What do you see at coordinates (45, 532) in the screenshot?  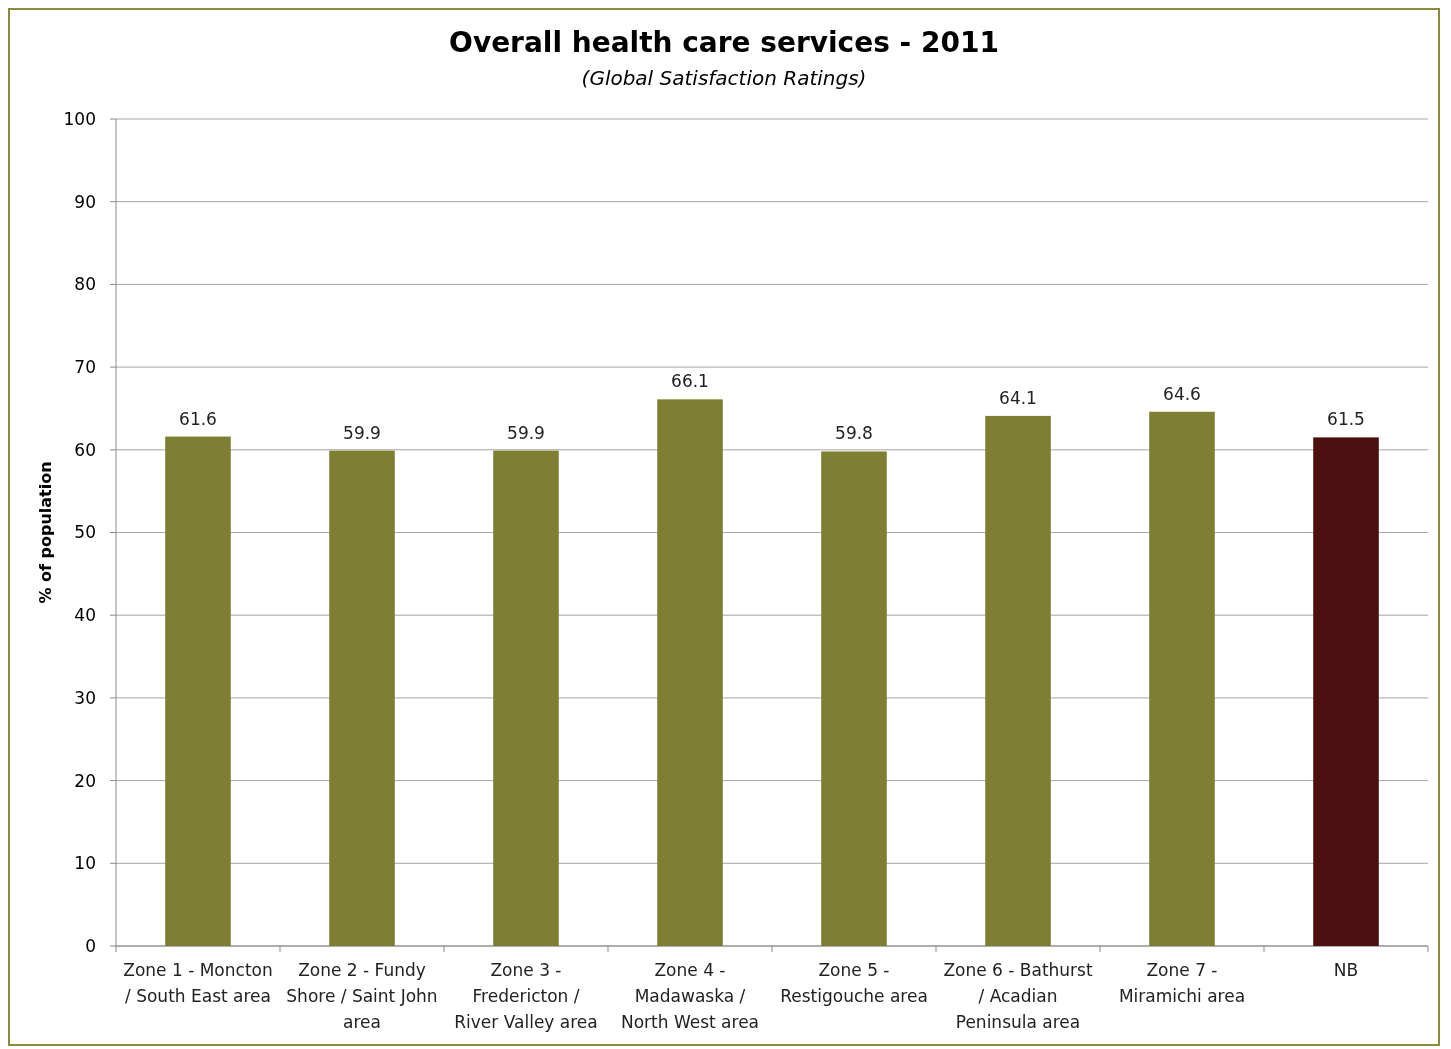 I see `y-axis-title: % of population` at bounding box center [45, 532].